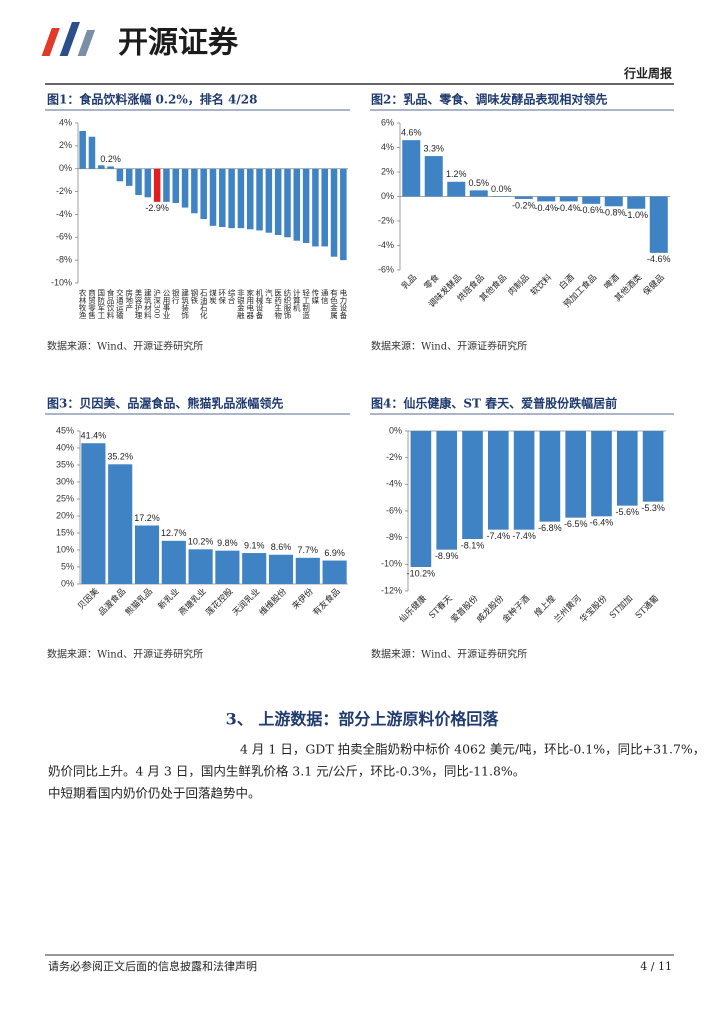 The width and height of the screenshot is (724, 1024). Describe the element at coordinates (524, 536) in the screenshot. I see `value-label: -7.4%` at that location.